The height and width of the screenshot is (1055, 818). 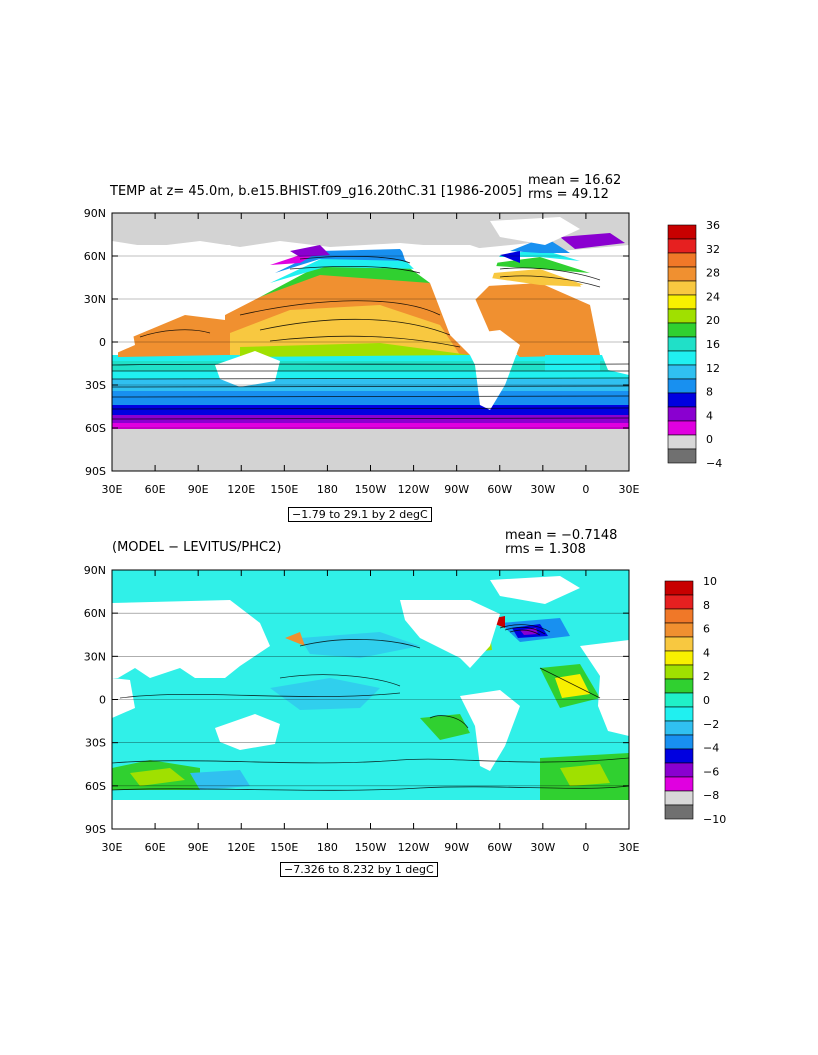 I want to click on contour-range-label: −1.79 to 29.1 by 2 degC, so click(x=360, y=514).